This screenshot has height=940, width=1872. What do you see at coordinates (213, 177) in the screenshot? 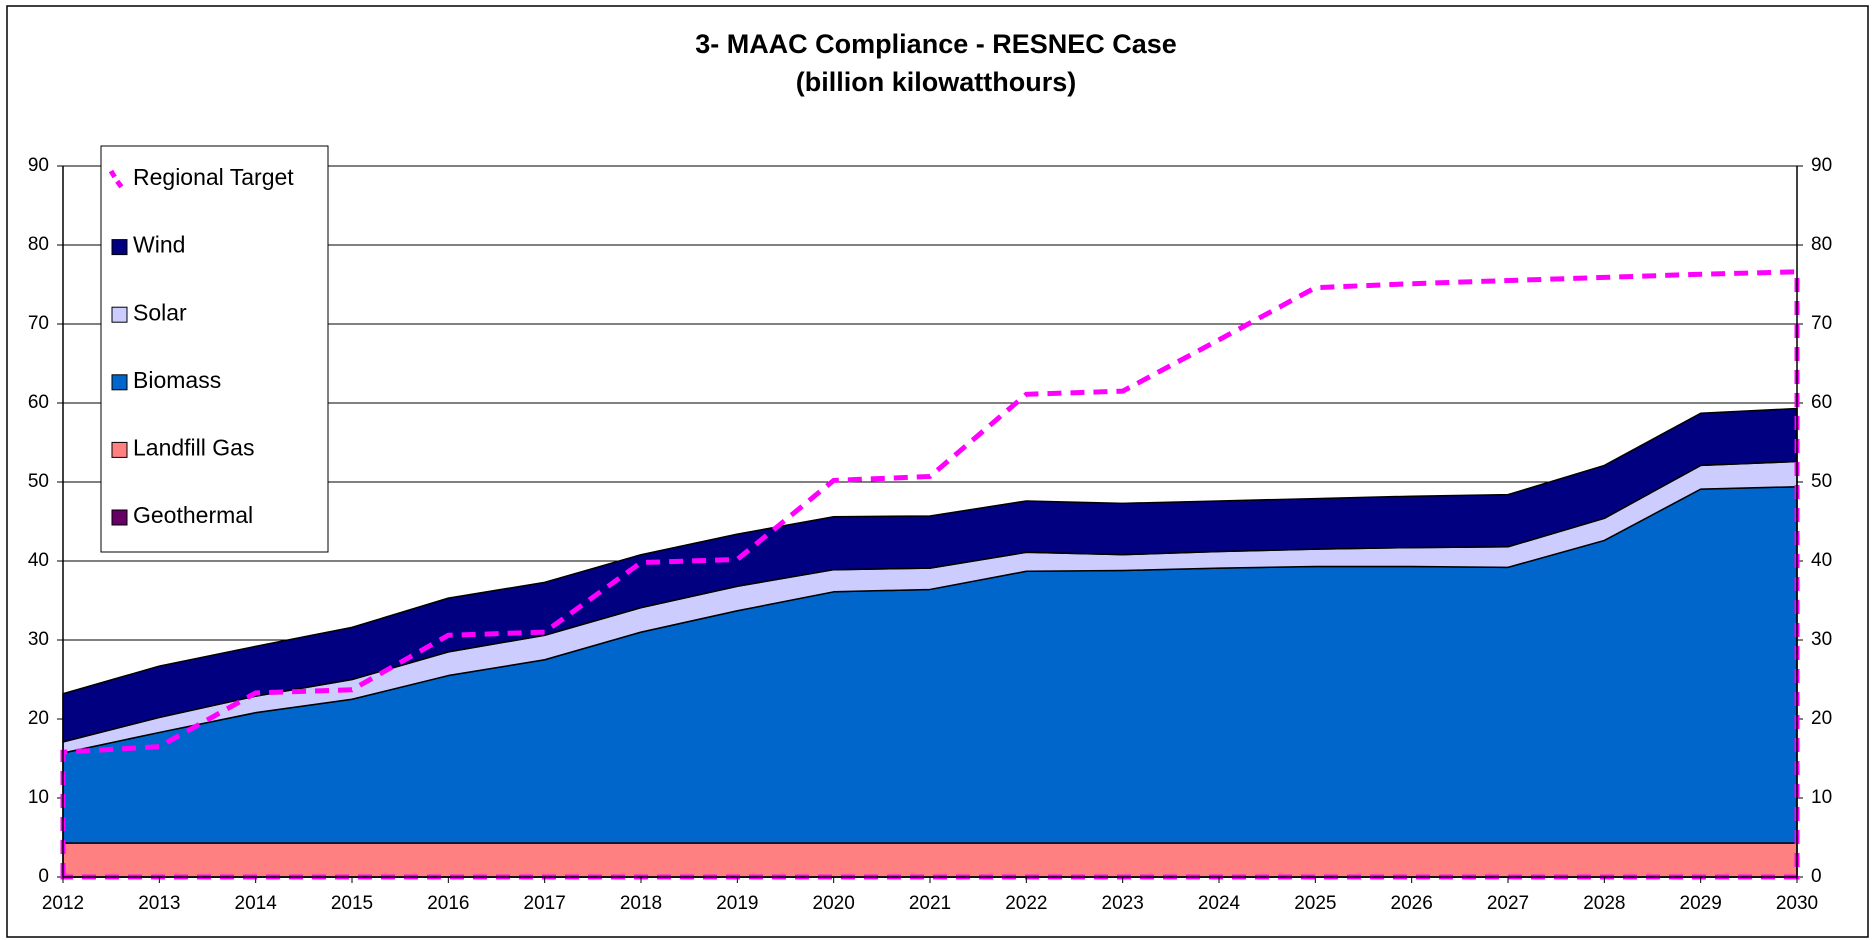
I see `legend-label: Regional Target` at bounding box center [213, 177].